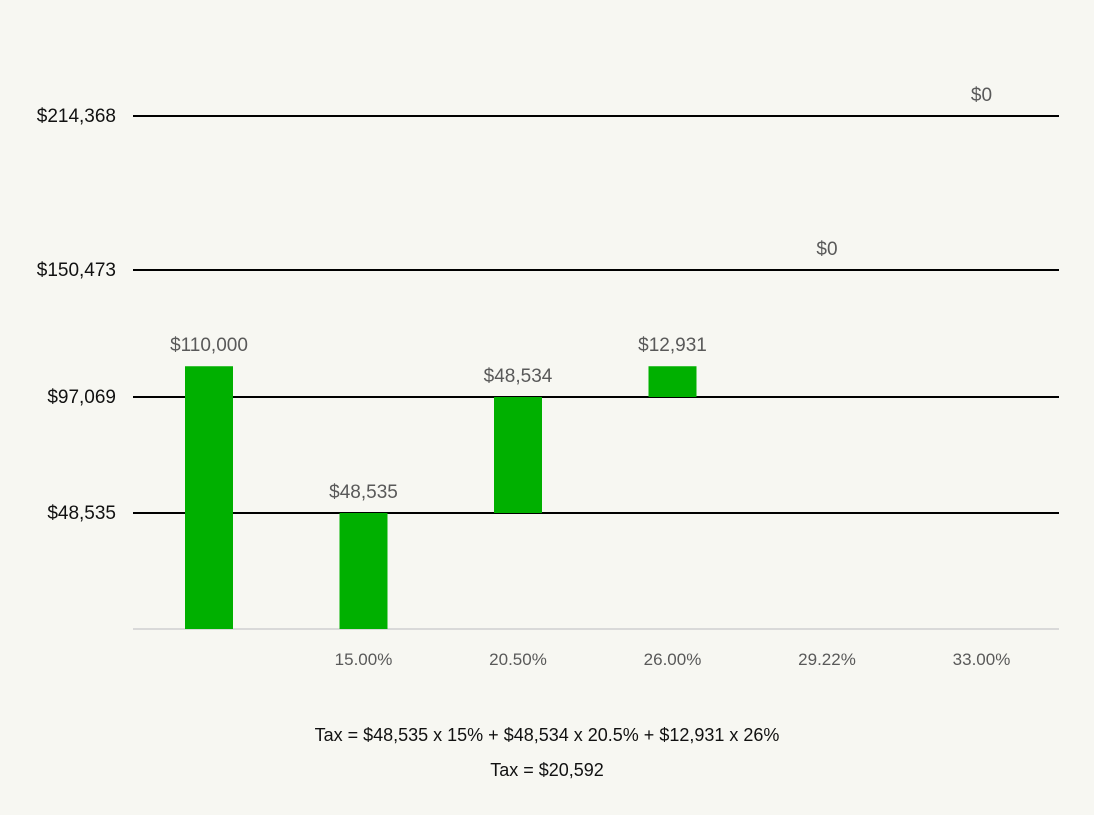 Image resolution: width=1094 pixels, height=815 pixels. I want to click on x-tick-label: 29.22%, so click(827, 659).